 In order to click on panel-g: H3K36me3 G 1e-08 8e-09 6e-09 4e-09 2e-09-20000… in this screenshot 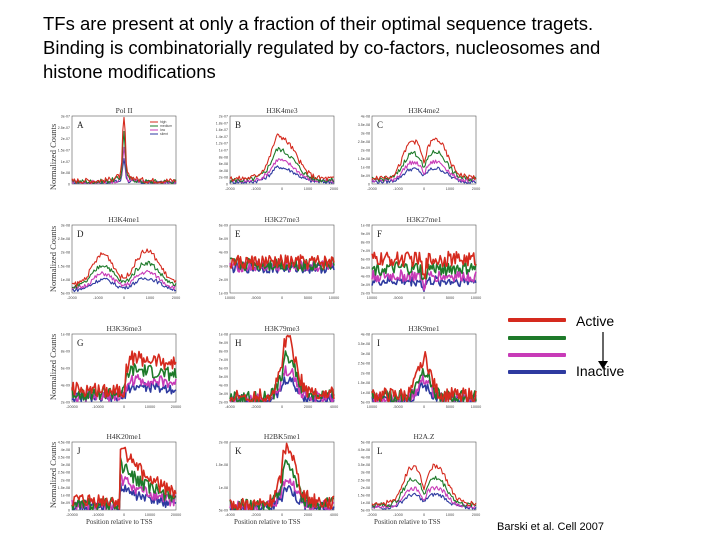, I will do `click(121, 366)`.